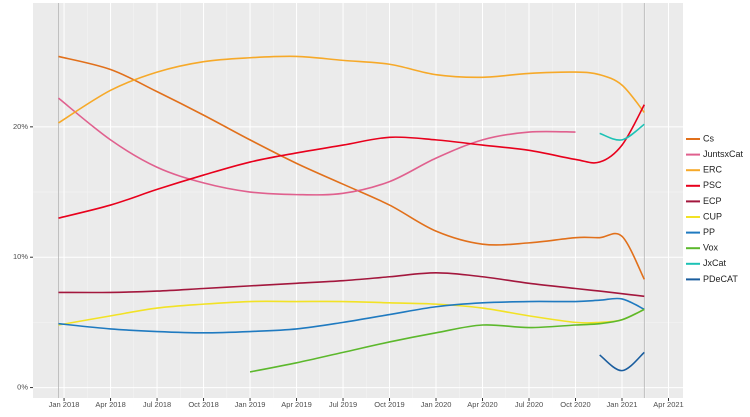 The height and width of the screenshot is (417, 750). What do you see at coordinates (296, 404) in the screenshot?
I see `x-tick-label: Apr 2019` at bounding box center [296, 404].